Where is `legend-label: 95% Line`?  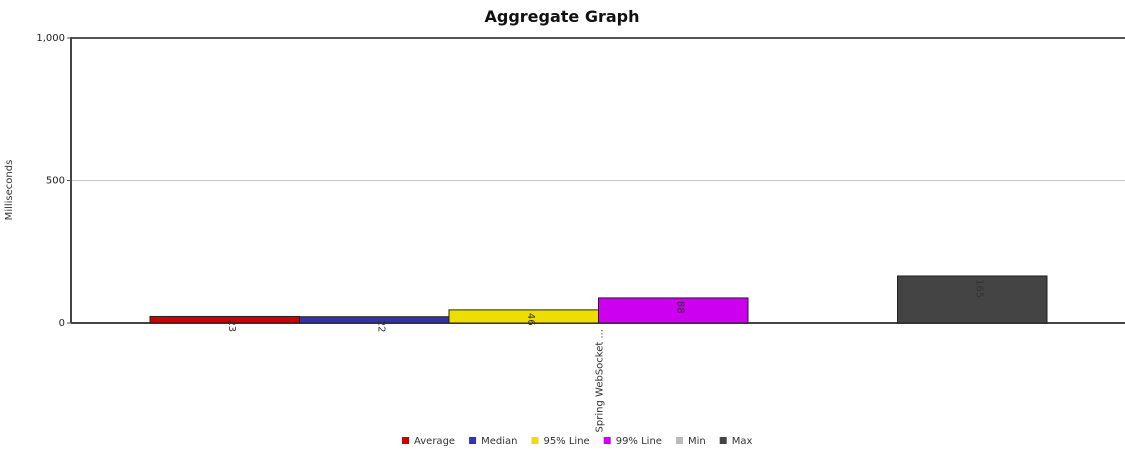
legend-label: 95% Line is located at coordinates (566, 441).